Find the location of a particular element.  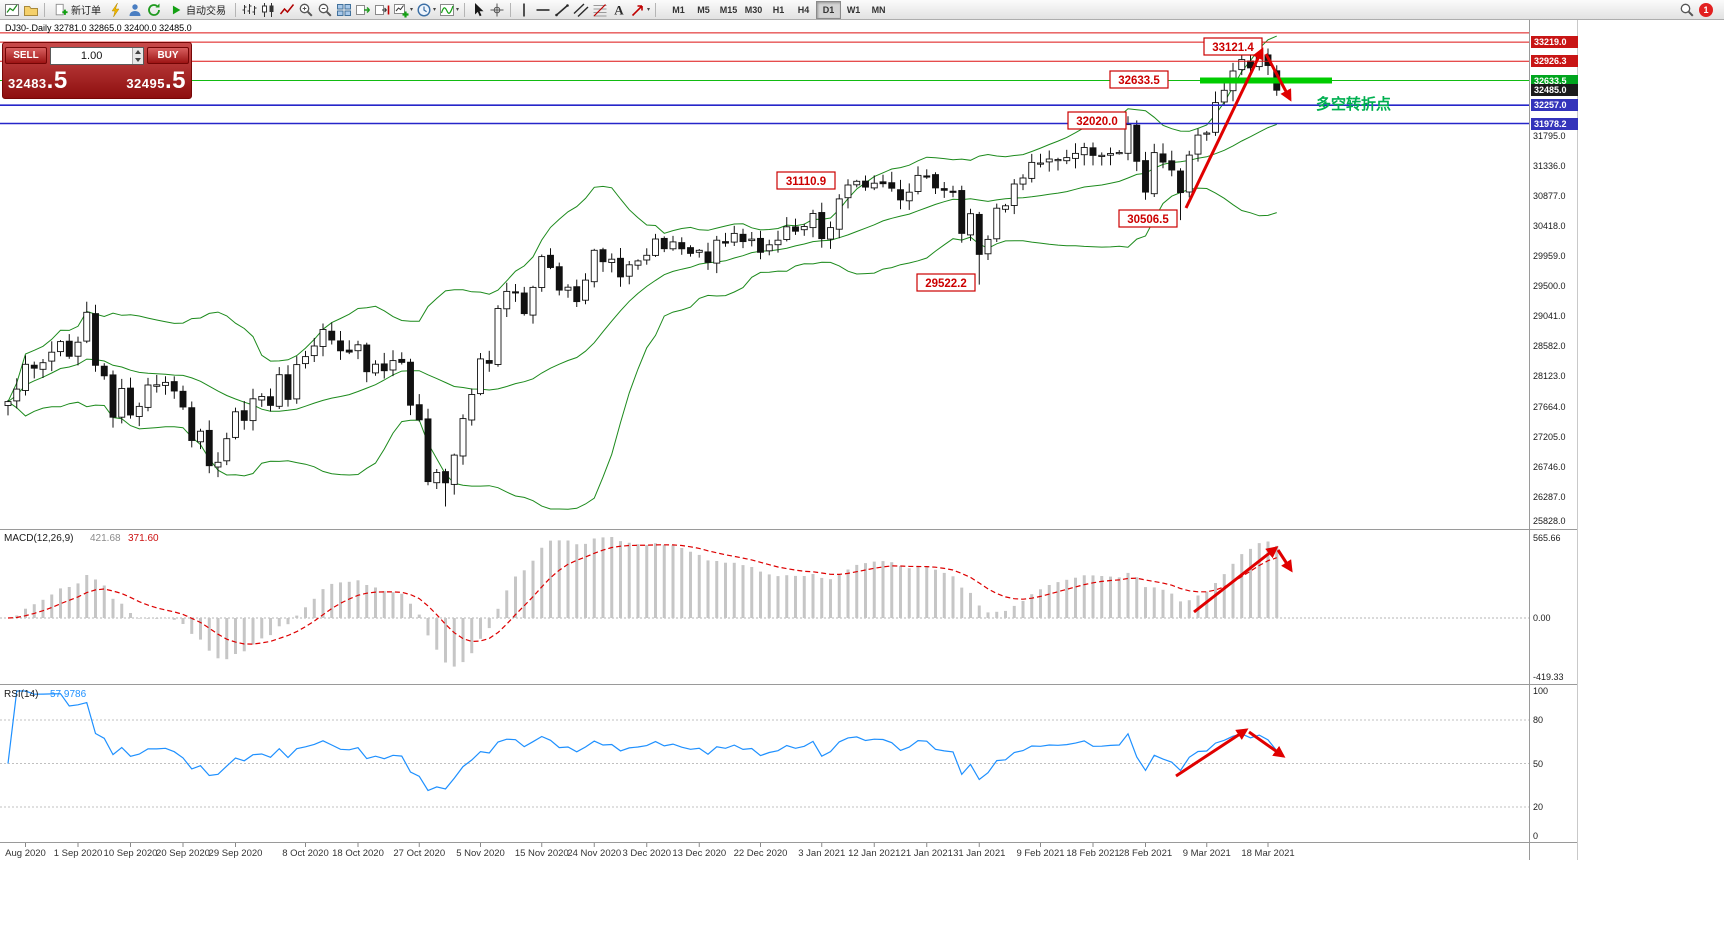

new-chart-icon: ▾ is located at coordinates (403, 10).